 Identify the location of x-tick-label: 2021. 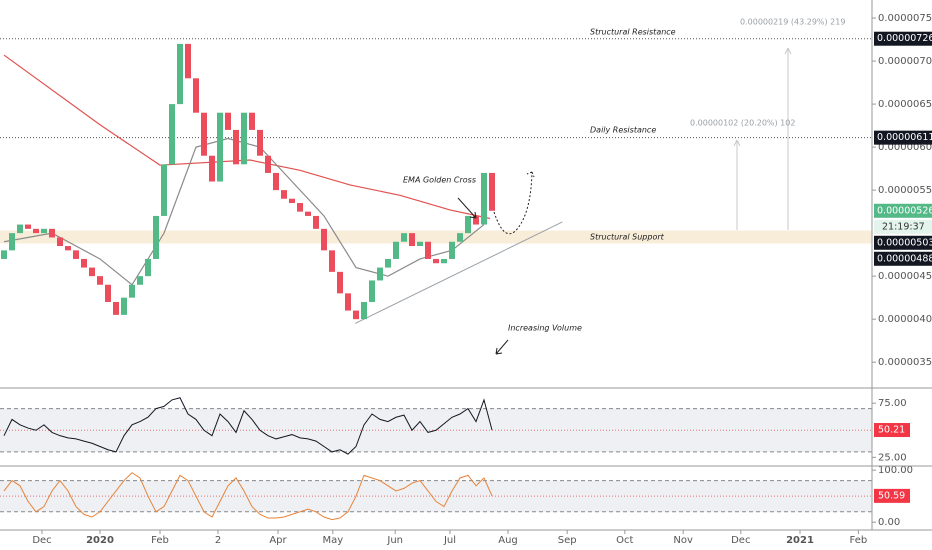
(800, 540).